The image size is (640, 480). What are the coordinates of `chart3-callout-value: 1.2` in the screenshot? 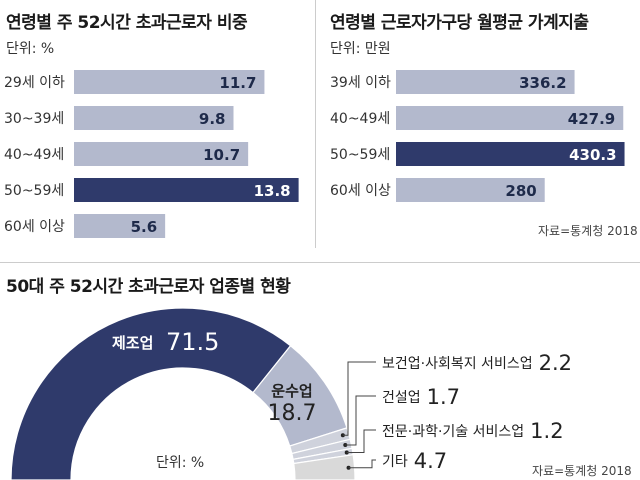 It's located at (546, 431).